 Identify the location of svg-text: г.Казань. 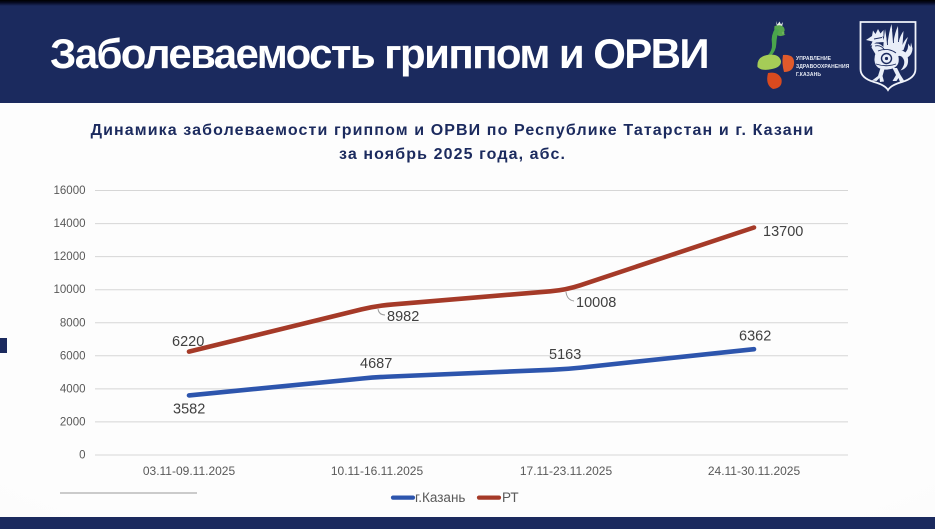
(440, 497).